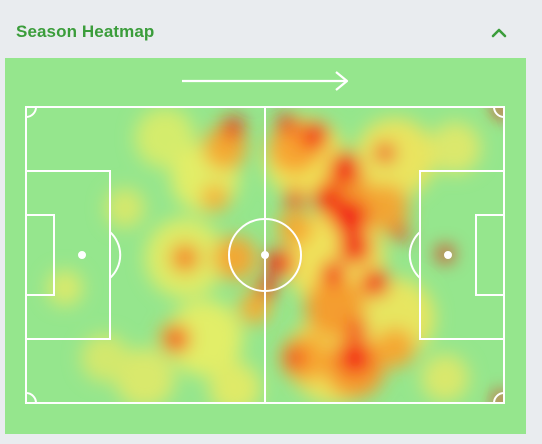  What do you see at coordinates (271, 28) in the screenshot?
I see `card-header: Season Heatmap` at bounding box center [271, 28].